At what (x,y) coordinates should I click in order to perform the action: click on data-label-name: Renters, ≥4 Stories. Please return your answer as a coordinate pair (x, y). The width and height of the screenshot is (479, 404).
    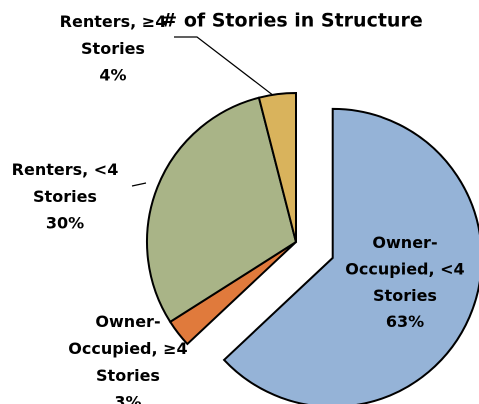
    Looking at the image, I should click on (113, 35).